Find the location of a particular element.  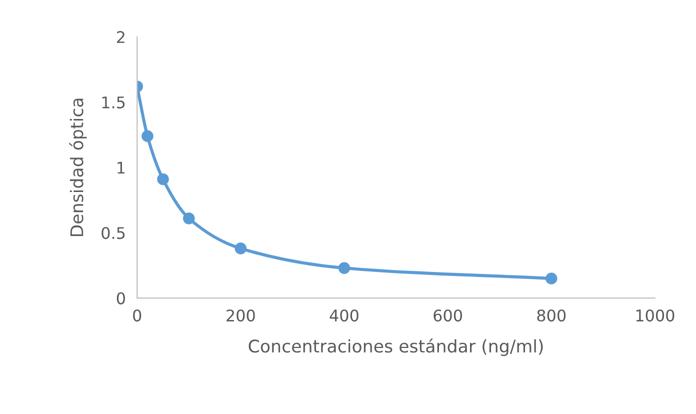

y-tick-label: 0.5 is located at coordinates (113, 233).